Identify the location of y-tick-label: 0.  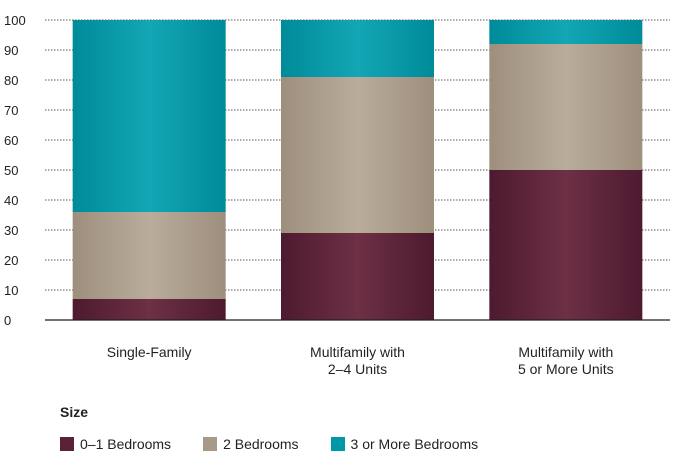
(7, 320).